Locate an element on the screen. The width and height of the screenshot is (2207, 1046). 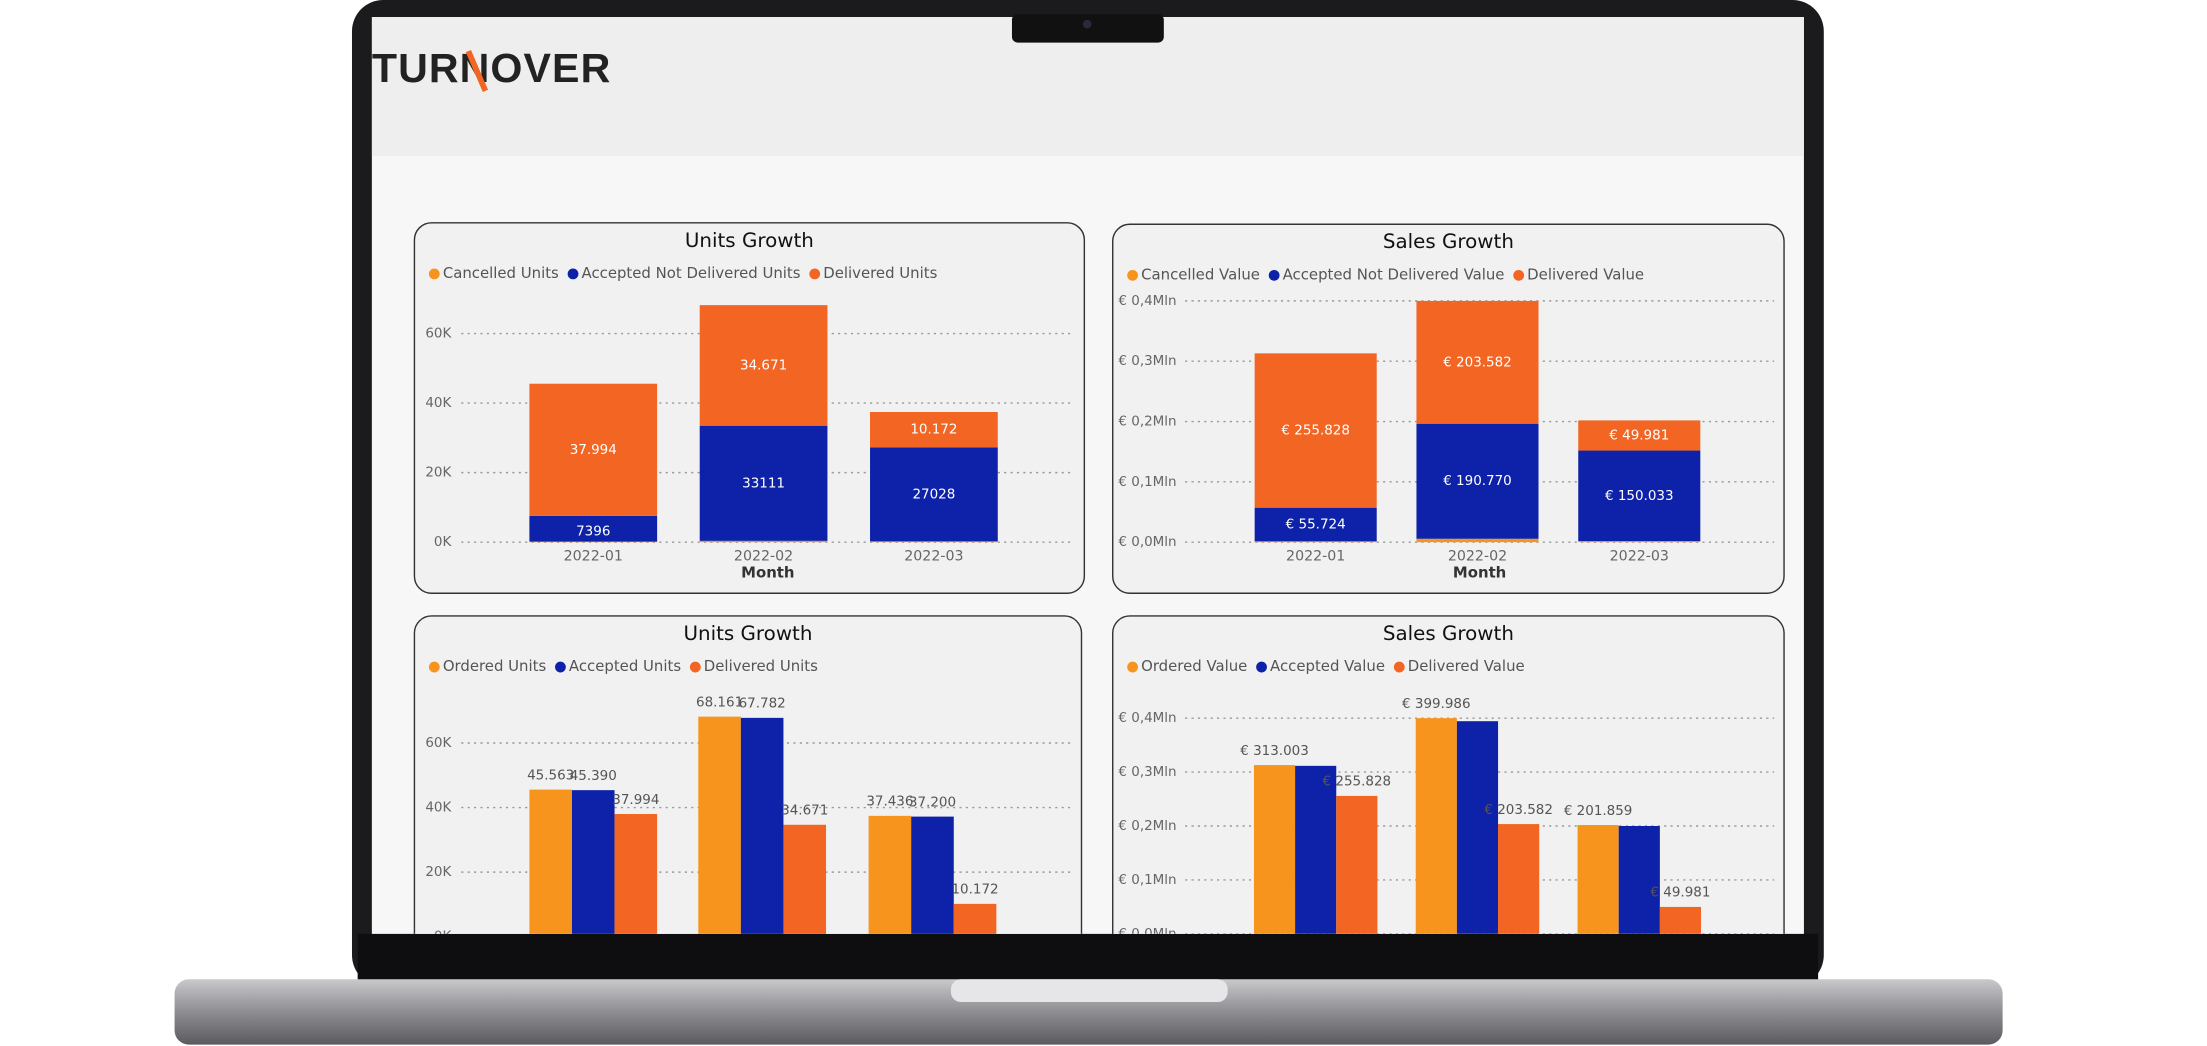
data-label: € 190.770 is located at coordinates (1477, 481).